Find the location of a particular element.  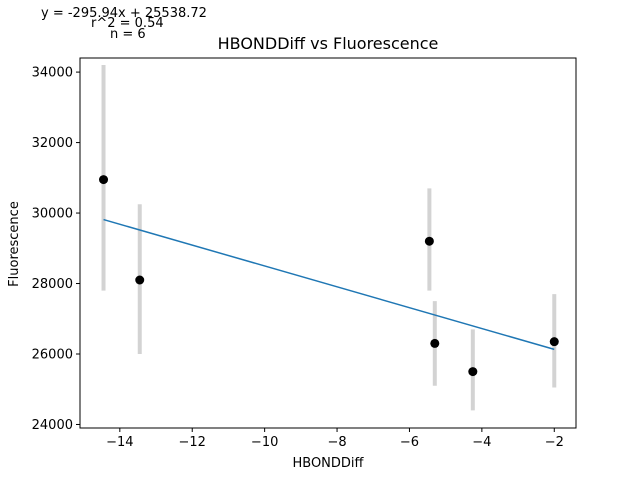

x-axis-ticks: −14 −12 −10 −8 −6 −4 −2 is located at coordinates (335, 439).